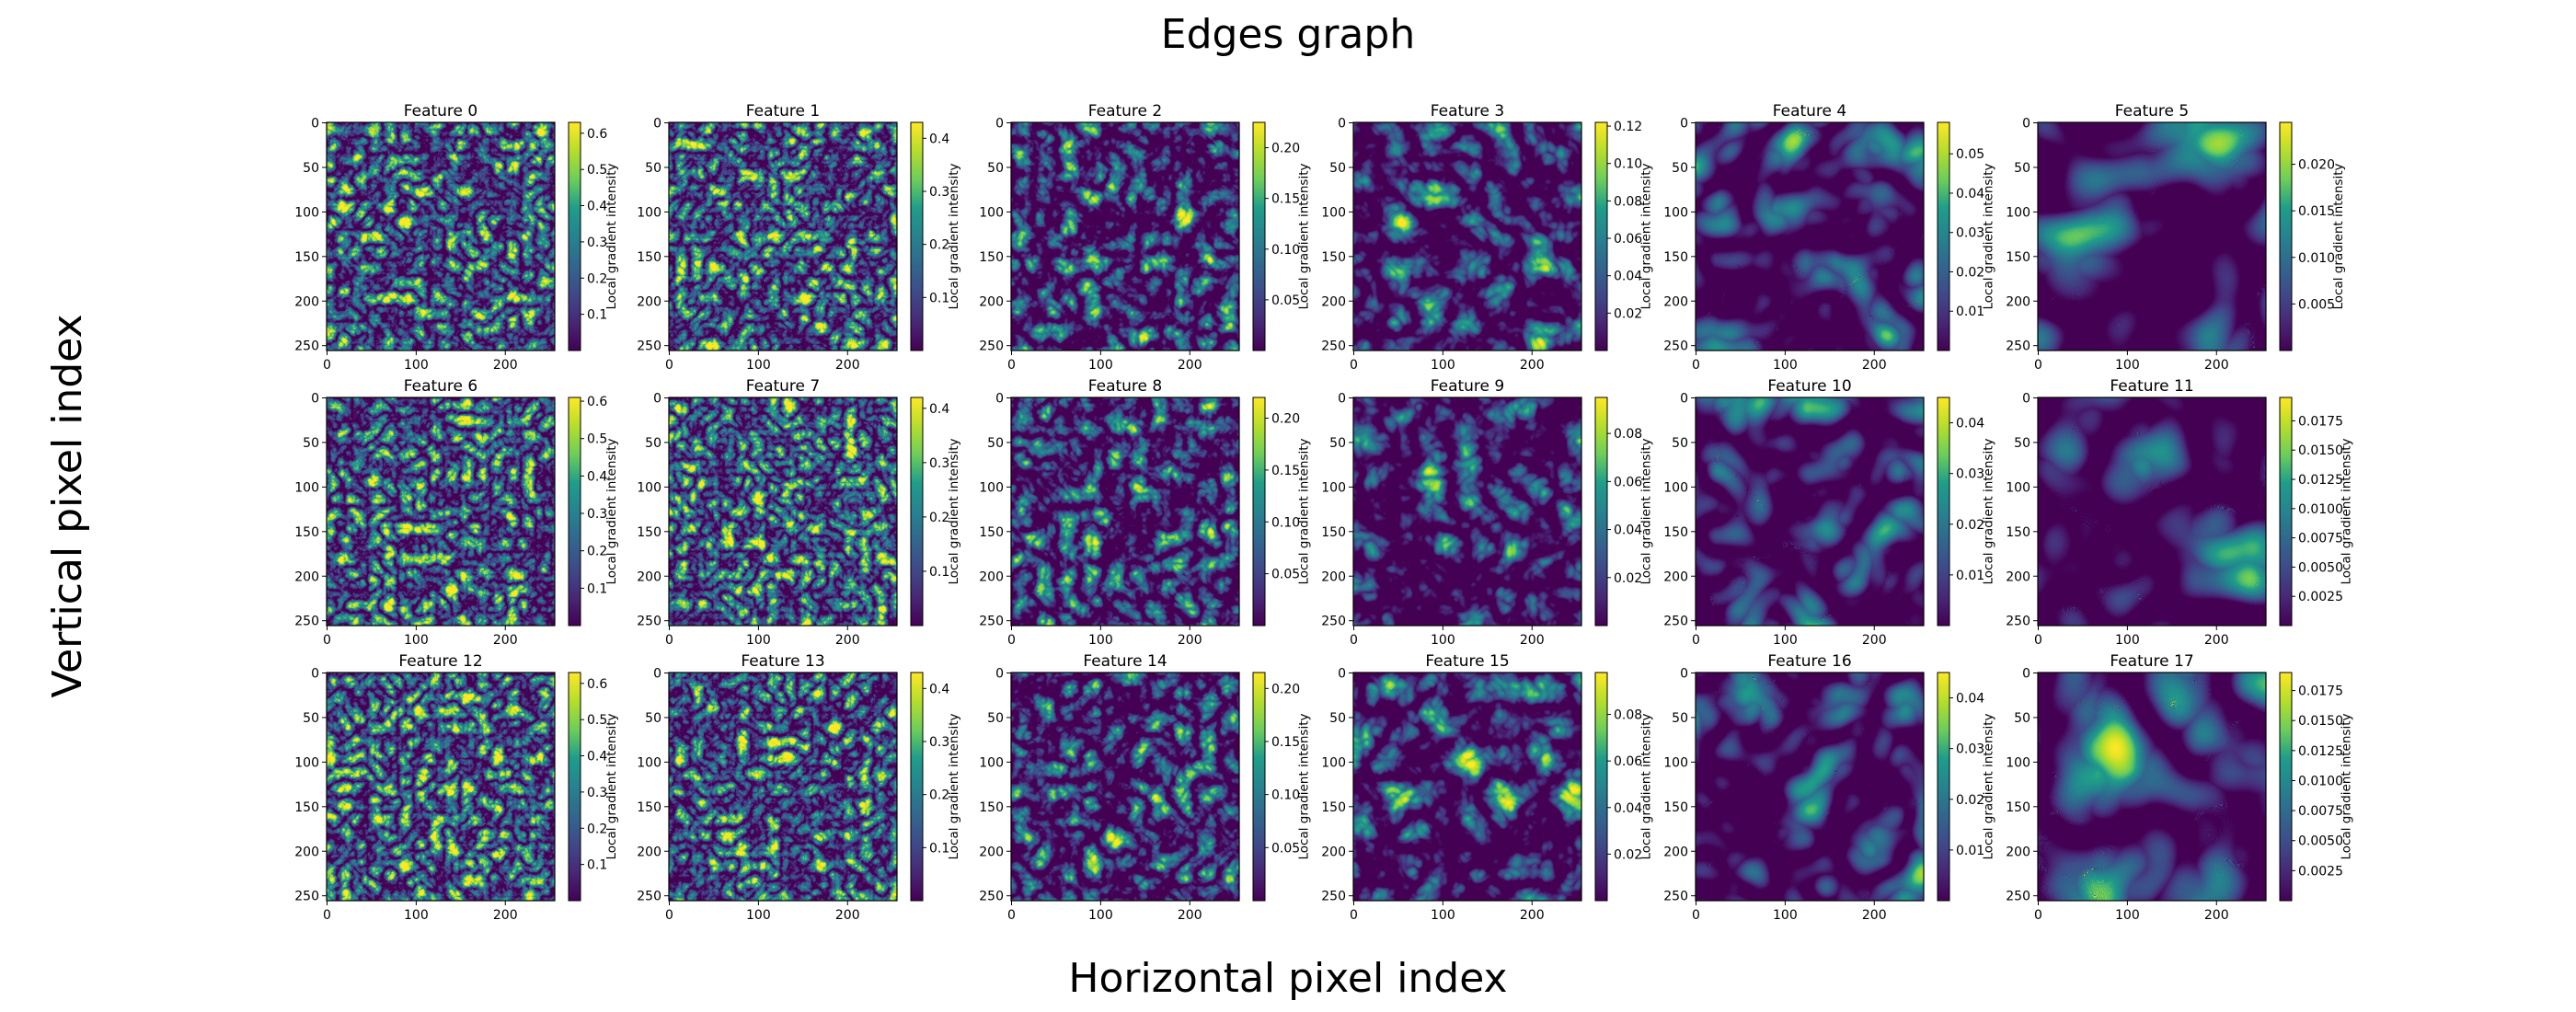 The image size is (2576, 1012). Describe the element at coordinates (440, 111) in the screenshot. I see `panel-title: Feature 0` at that location.